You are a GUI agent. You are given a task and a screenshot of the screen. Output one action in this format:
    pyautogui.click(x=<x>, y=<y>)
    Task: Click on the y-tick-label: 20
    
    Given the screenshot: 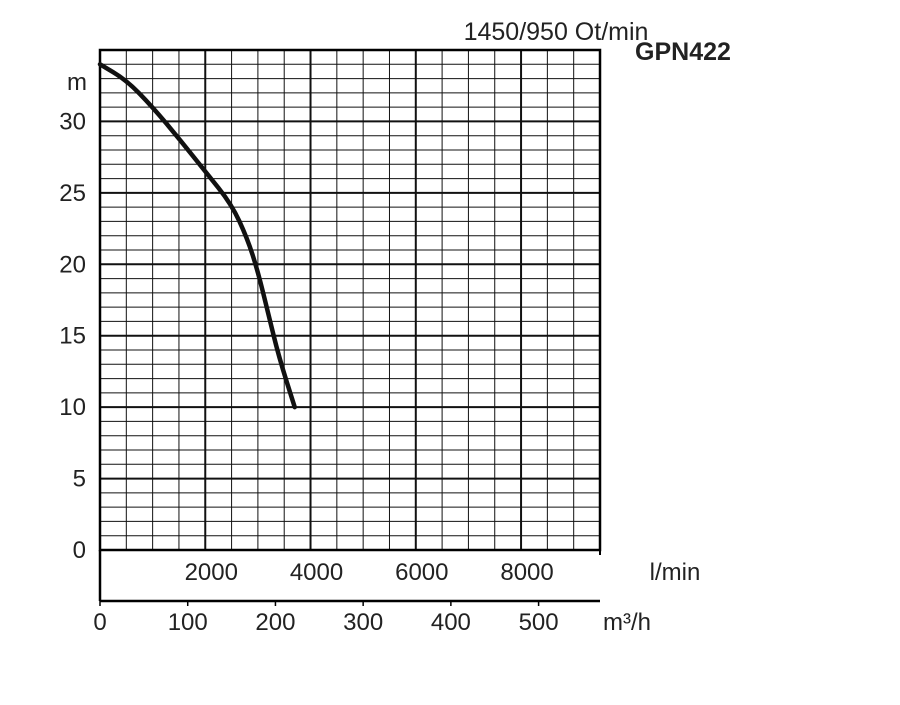 What is the action you would take?
    pyautogui.click(x=72, y=264)
    